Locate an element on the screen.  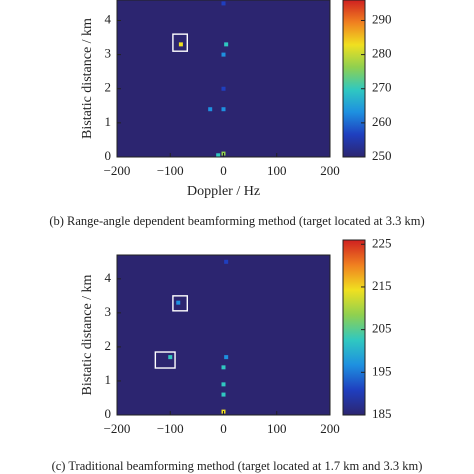
x-axis-label: Doppler / Hz is located at coordinates (223, 191).